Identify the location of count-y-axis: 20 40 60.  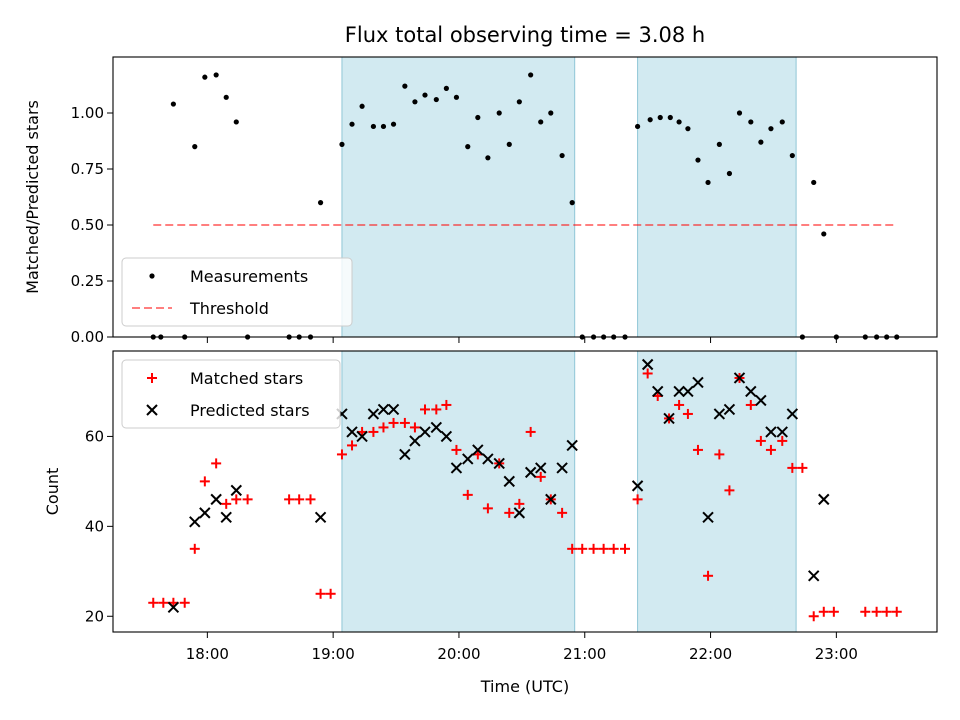
(99, 526).